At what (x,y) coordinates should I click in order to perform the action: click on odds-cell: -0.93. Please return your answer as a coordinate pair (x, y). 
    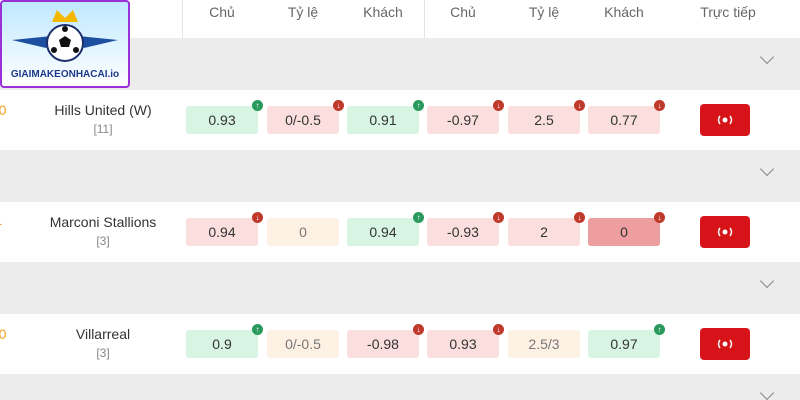
    Looking at the image, I should click on (463, 232).